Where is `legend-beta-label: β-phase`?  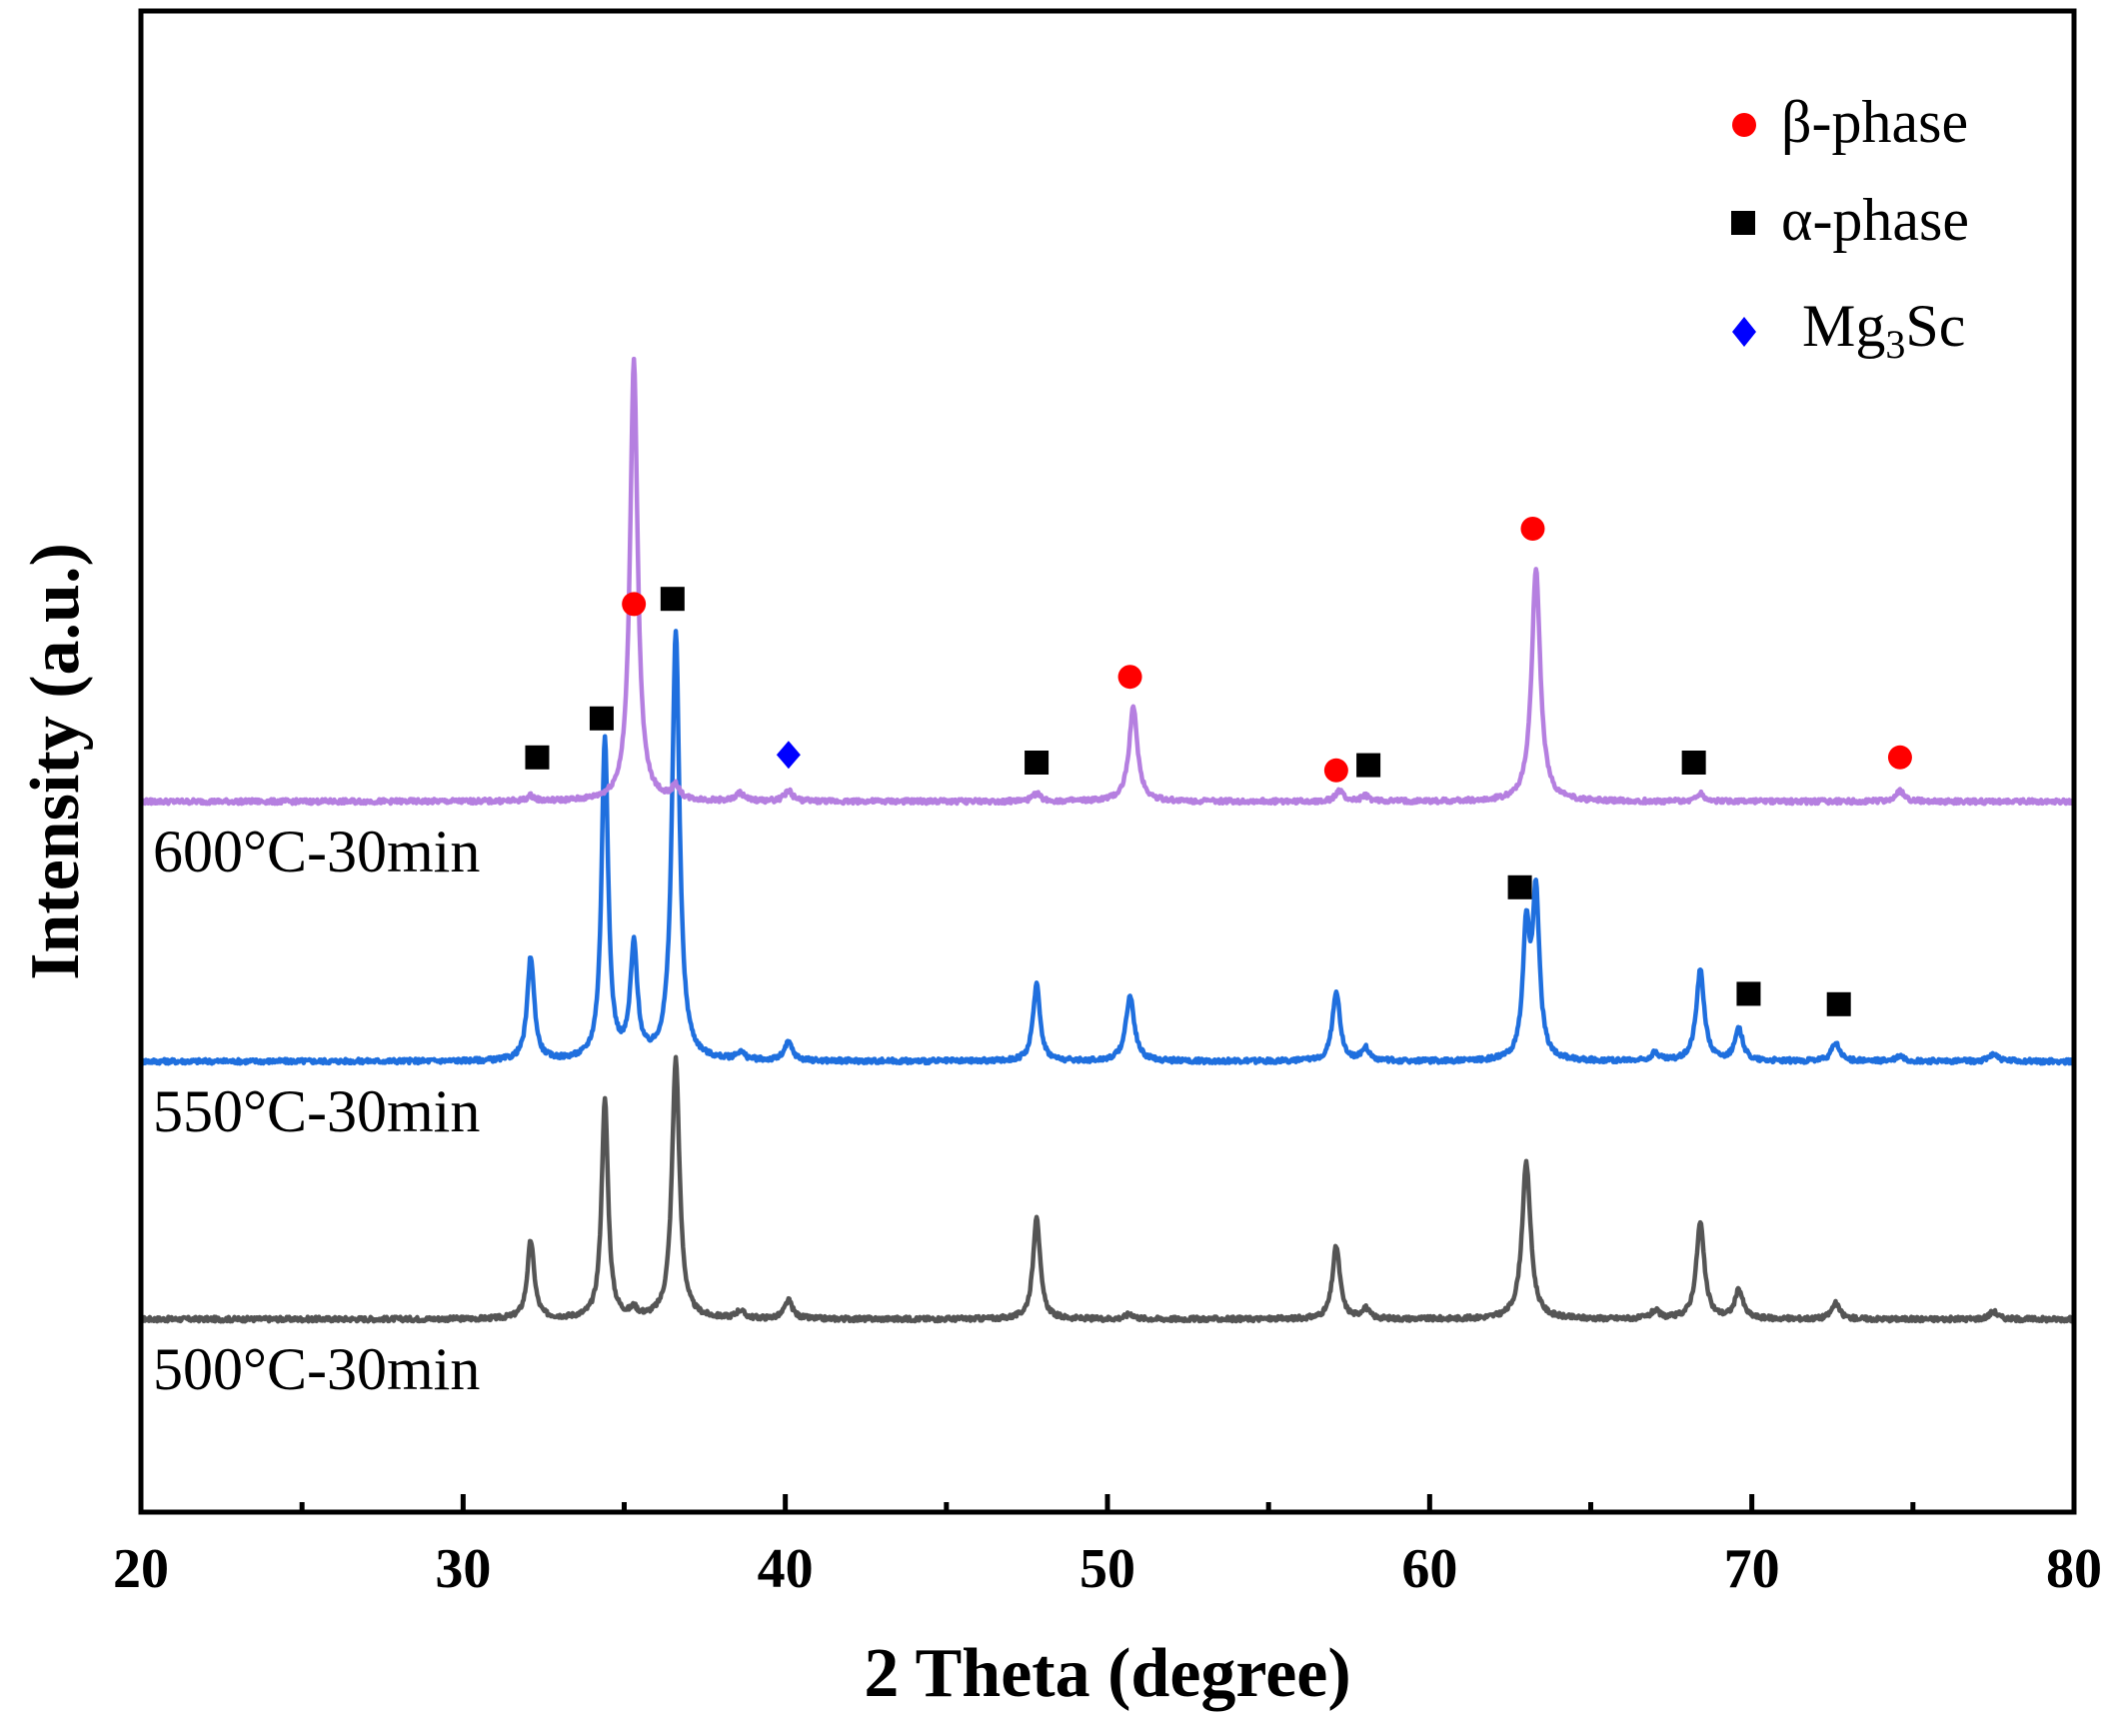 legend-beta-label: β-phase is located at coordinates (1875, 122).